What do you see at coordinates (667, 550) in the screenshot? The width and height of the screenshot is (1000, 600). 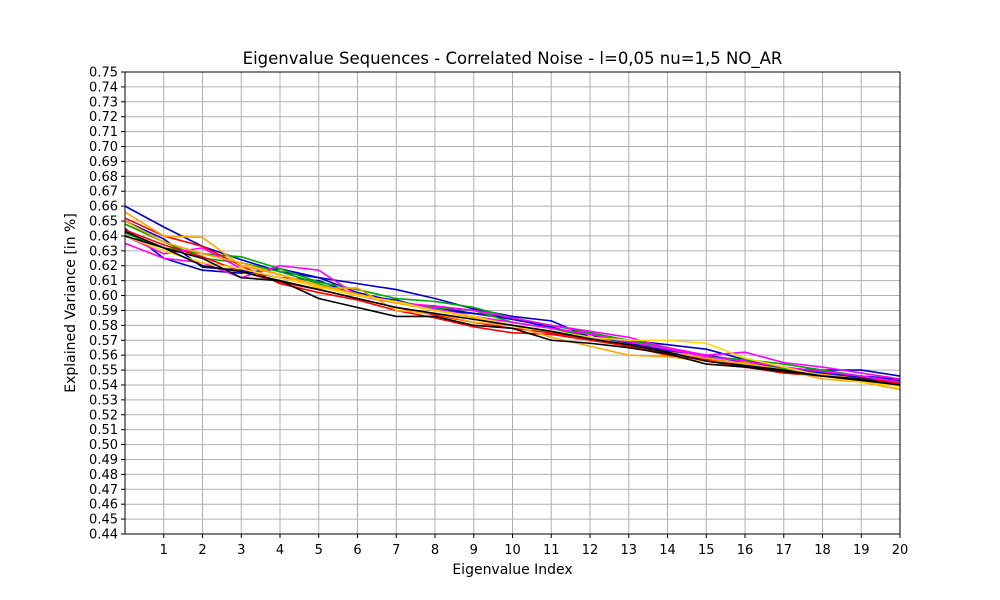 I see `x-tick-label: 14` at bounding box center [667, 550].